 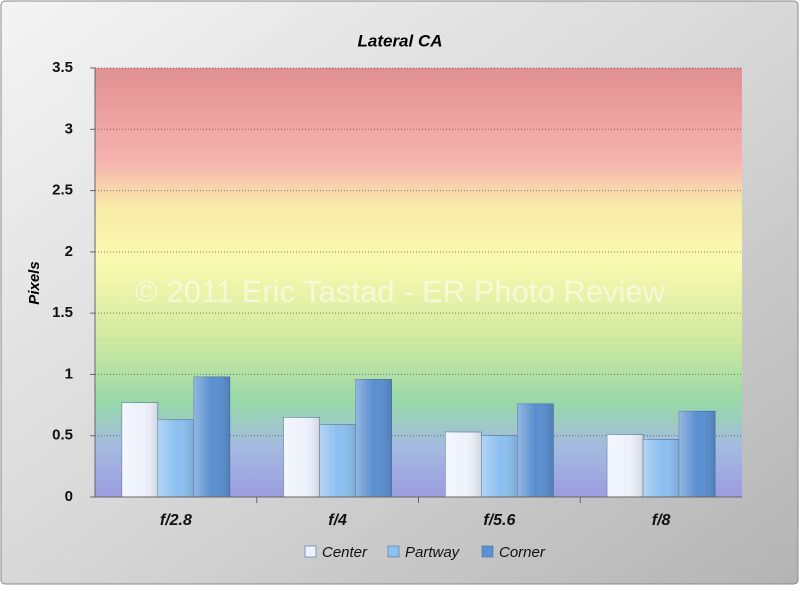 I want to click on chart-title: Lateral CA, so click(x=399, y=40).